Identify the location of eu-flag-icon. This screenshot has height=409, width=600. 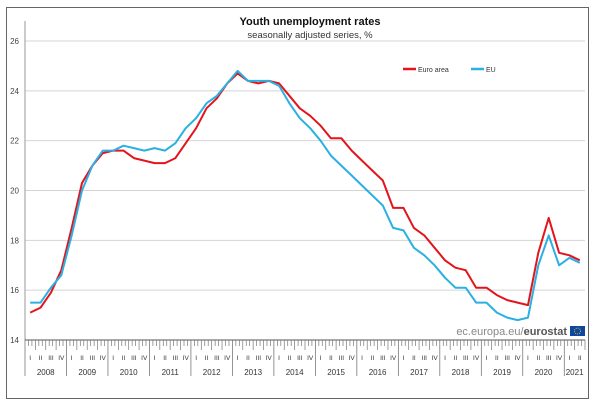
(577, 331).